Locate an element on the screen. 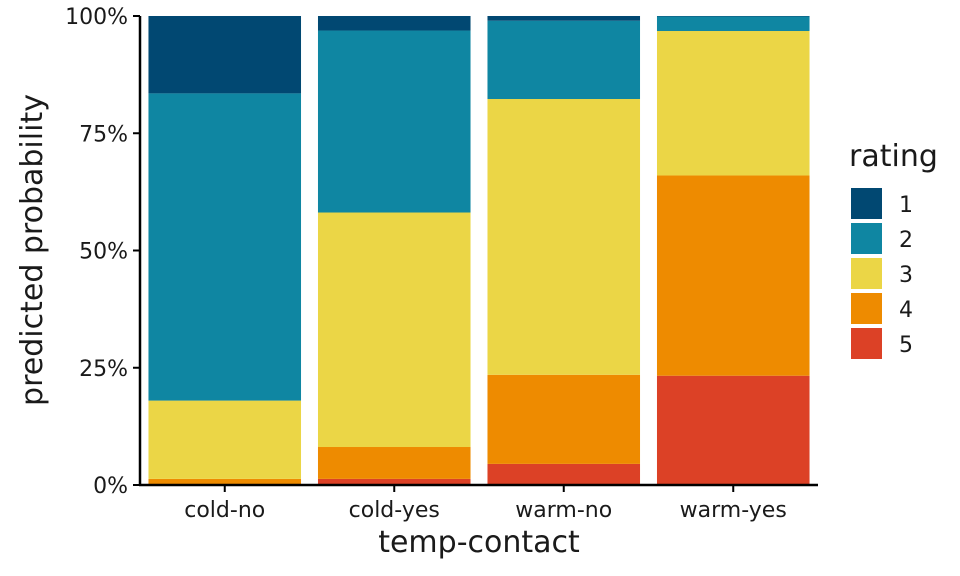  x-axis-ticks: cold-no cold-yes warm-no warm-yes is located at coordinates (485, 504).